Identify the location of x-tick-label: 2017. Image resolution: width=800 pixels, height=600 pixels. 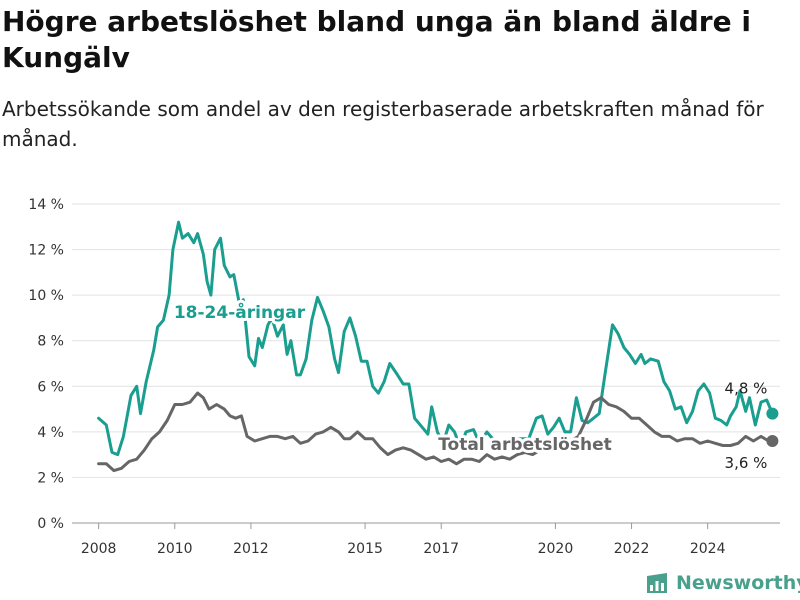
(441, 549).